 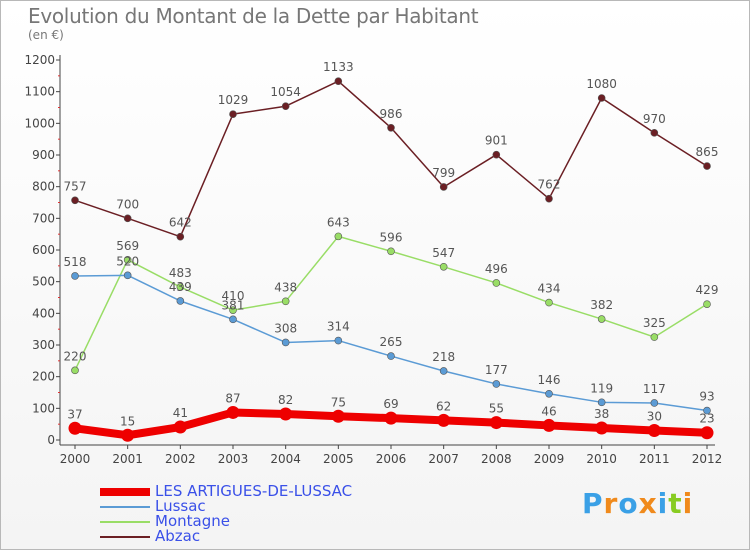 What do you see at coordinates (706, 419) in the screenshot?
I see `data-label-les-artigues-de-lussac: 23` at bounding box center [706, 419].